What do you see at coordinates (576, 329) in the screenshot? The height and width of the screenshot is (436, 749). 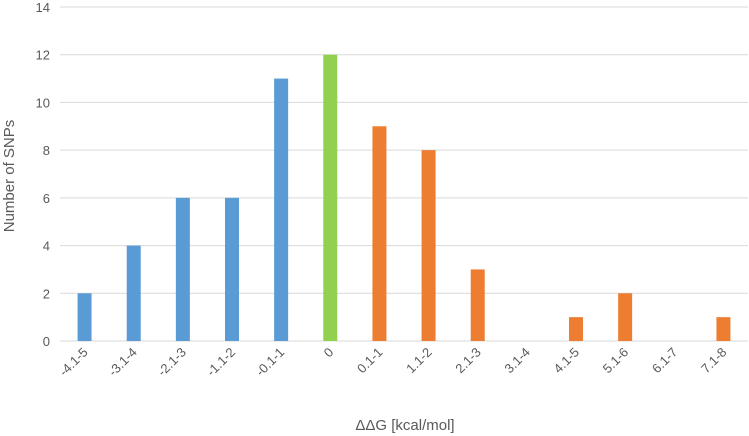 I see `bar-4.1-5` at bounding box center [576, 329].